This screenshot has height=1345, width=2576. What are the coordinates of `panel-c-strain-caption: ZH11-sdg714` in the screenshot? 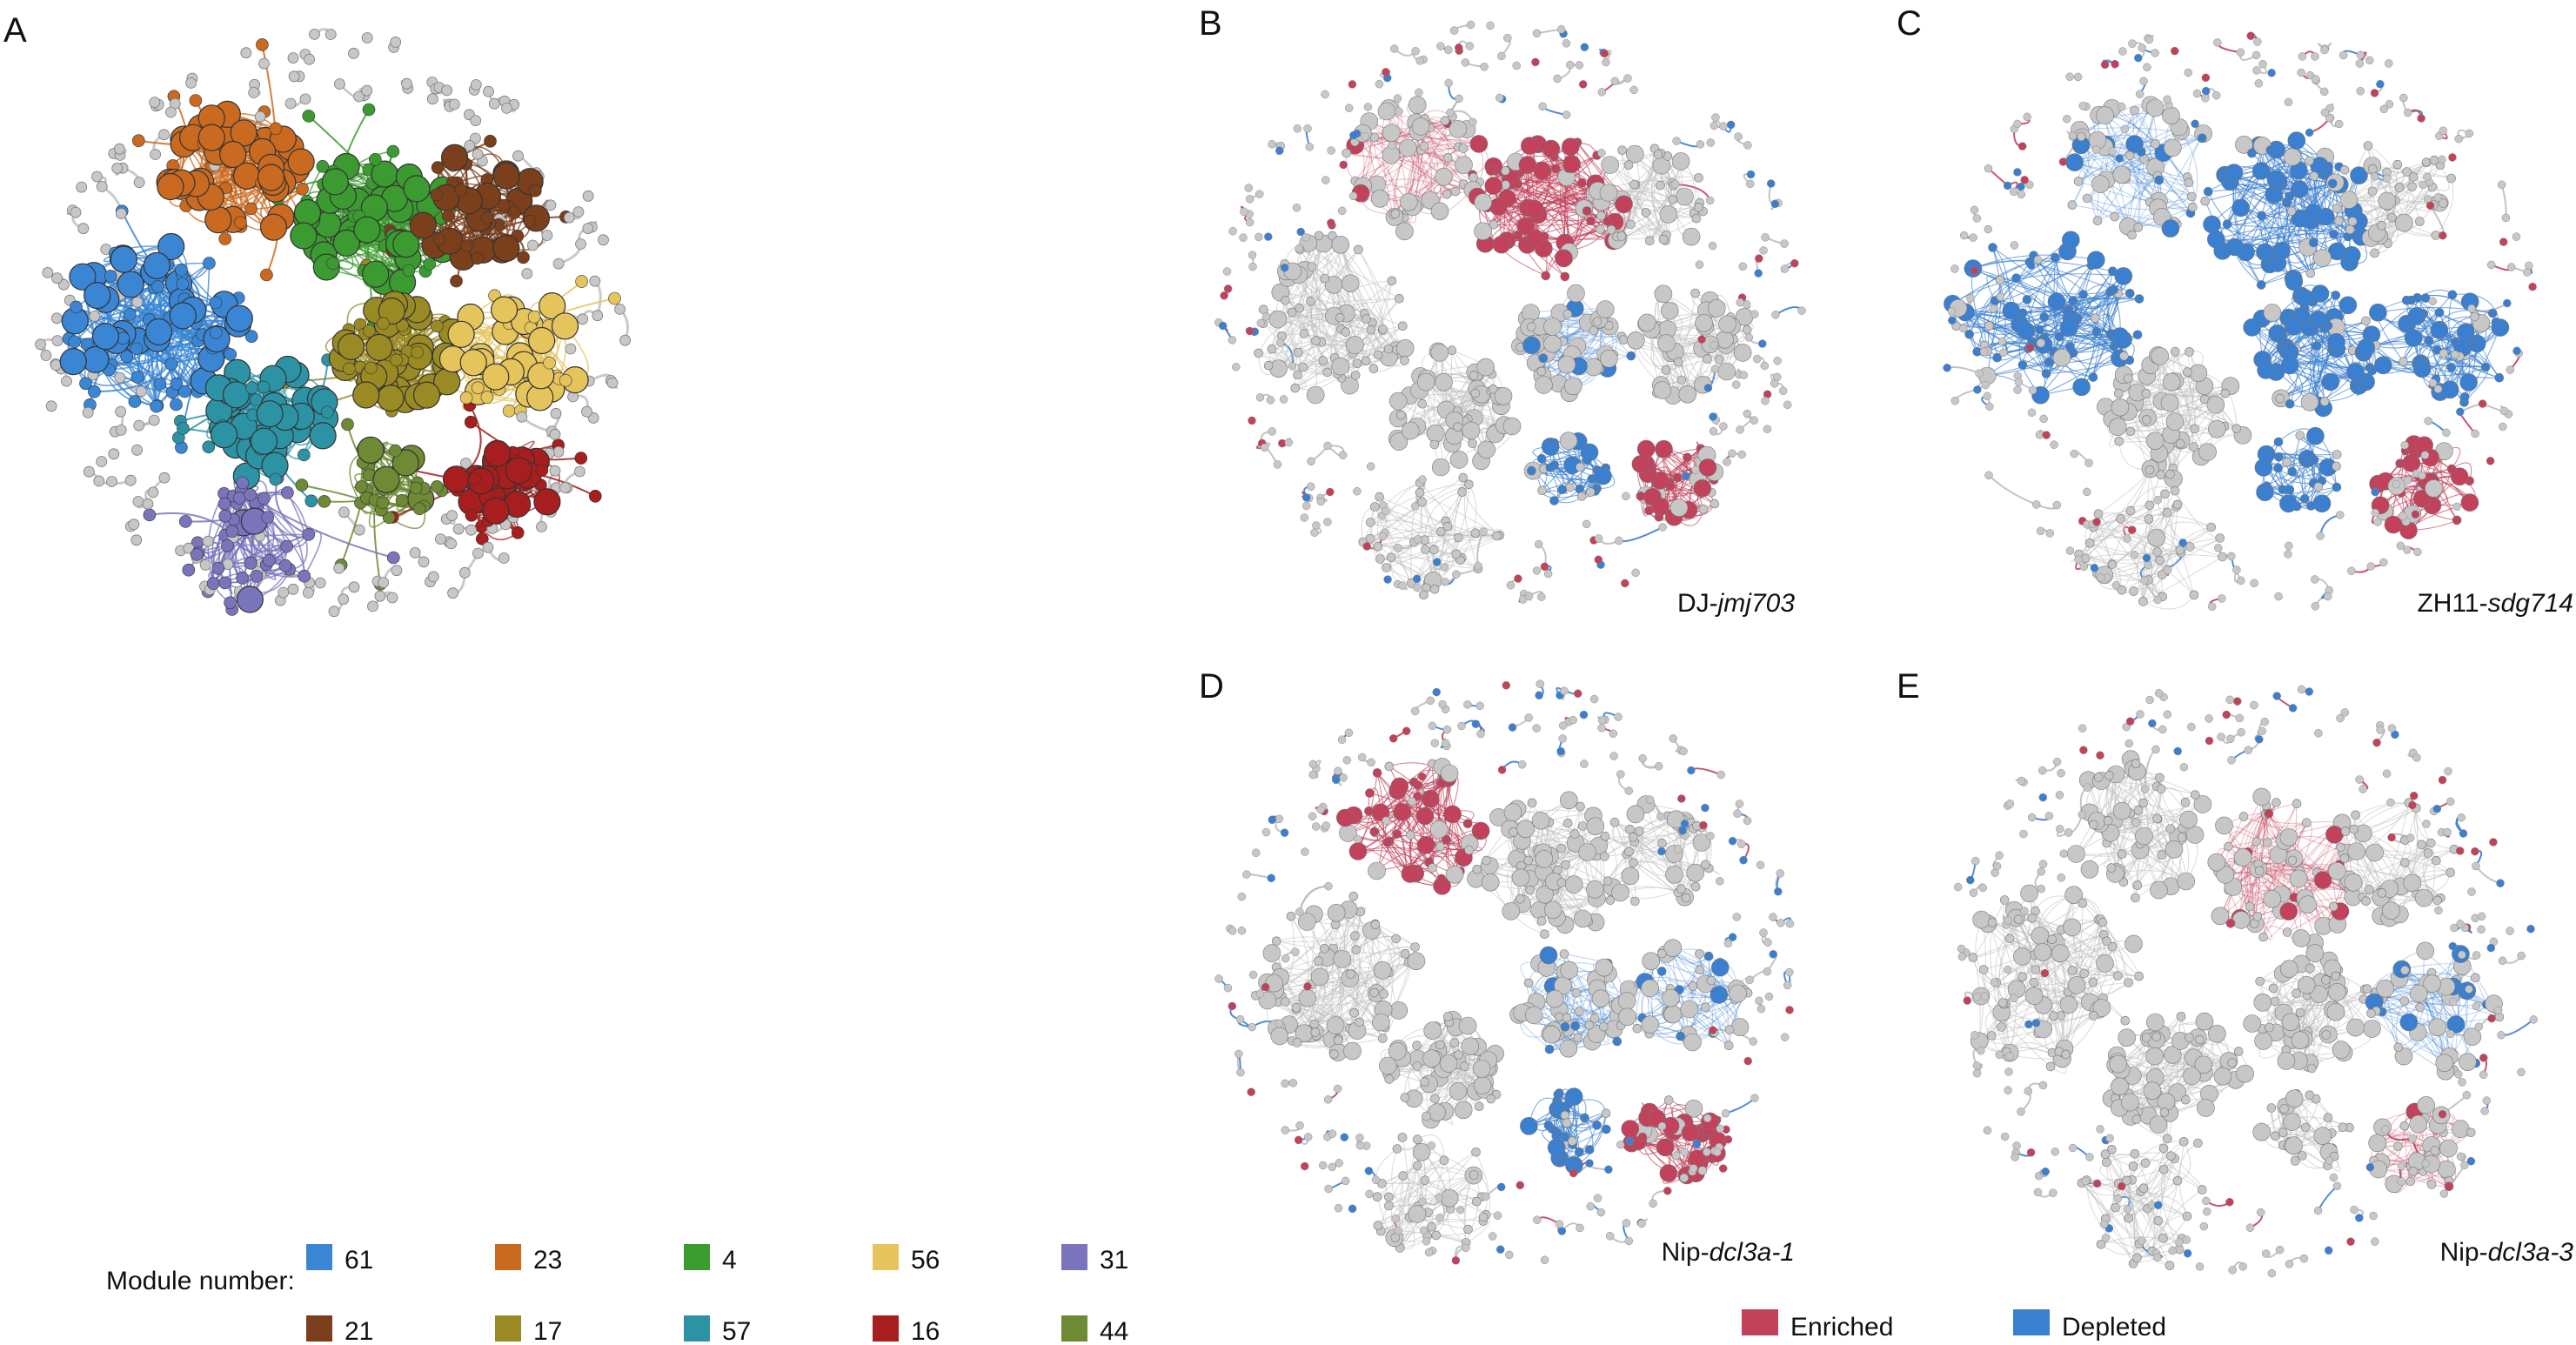 It's located at (2495, 604).